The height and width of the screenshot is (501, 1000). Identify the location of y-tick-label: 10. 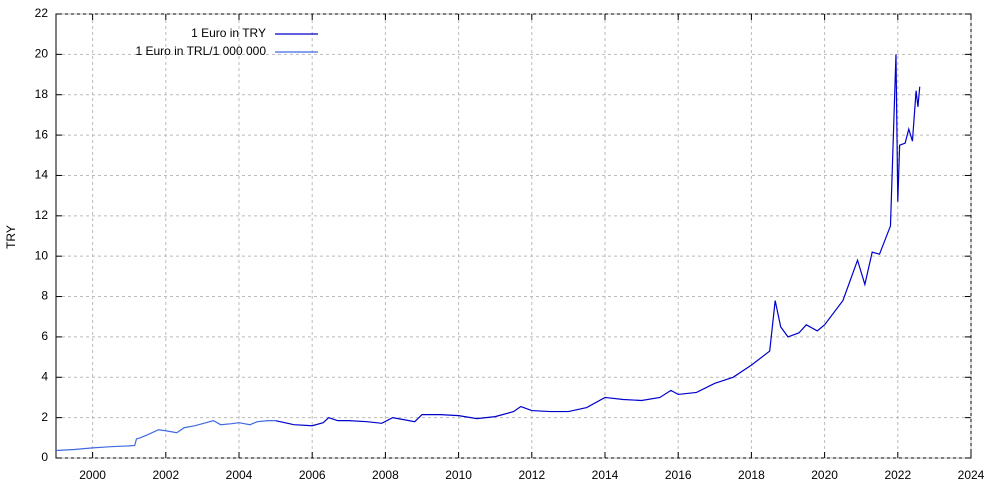
(42, 255).